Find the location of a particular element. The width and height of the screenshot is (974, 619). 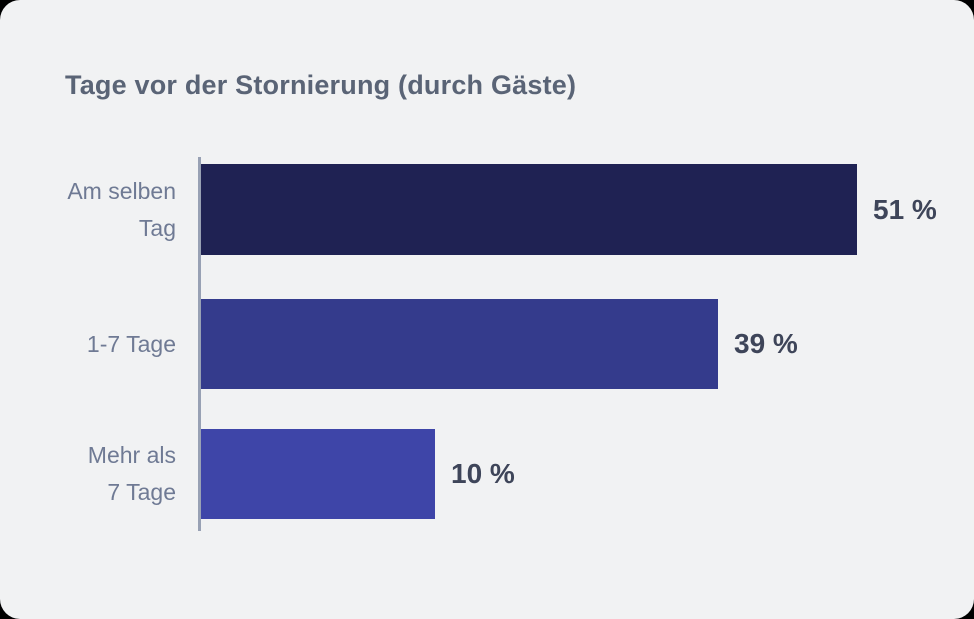

bar-row: 1-7 Tage 39 % is located at coordinates (487, 344).